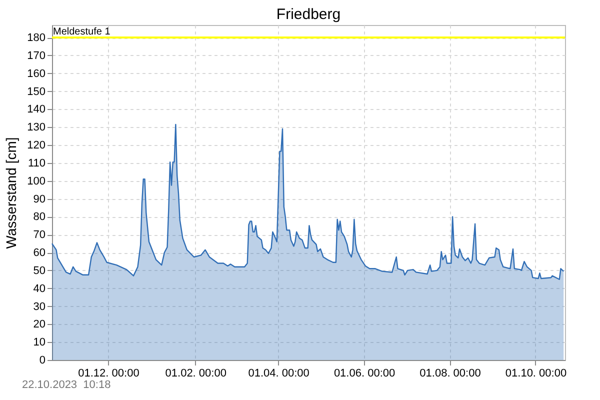 This screenshot has width=600, height=400. What do you see at coordinates (42, 360) in the screenshot?
I see `y-tick-label: 0` at bounding box center [42, 360].